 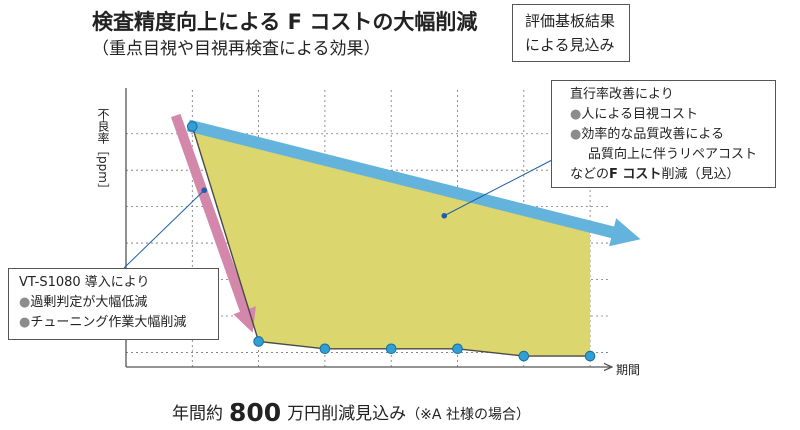 What do you see at coordinates (164, 229) in the screenshot?
I see `callout-left-leader` at bounding box center [164, 229].